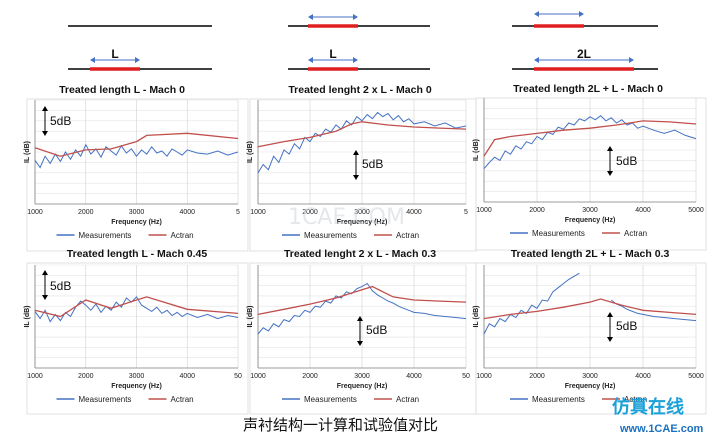 This screenshot has width=720, height=440. What do you see at coordinates (588, 89) in the screenshot?
I see `chart-title: Treated length 2L + L - Mach 0` at bounding box center [588, 89].